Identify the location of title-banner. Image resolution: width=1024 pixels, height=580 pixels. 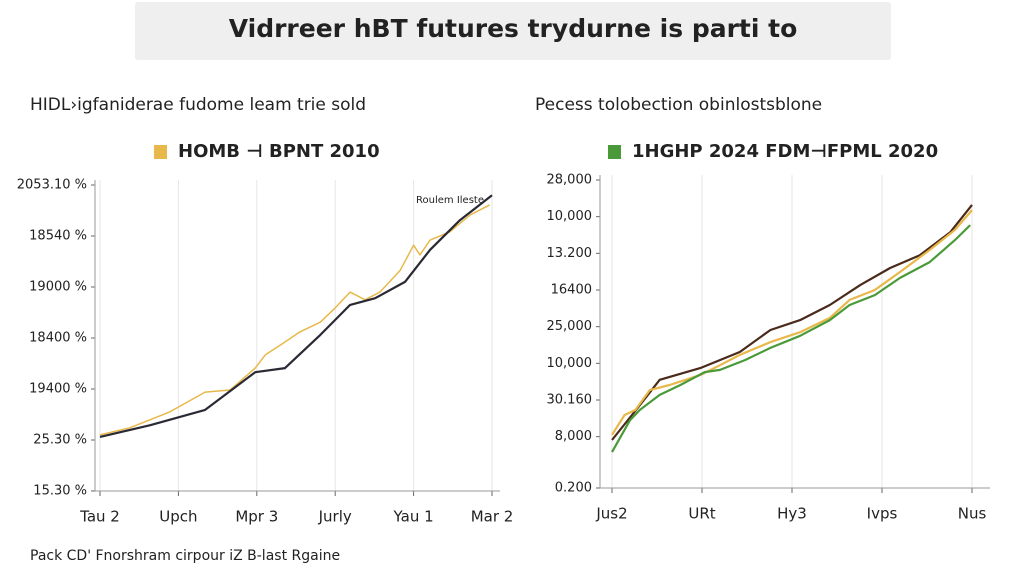
(513, 31).